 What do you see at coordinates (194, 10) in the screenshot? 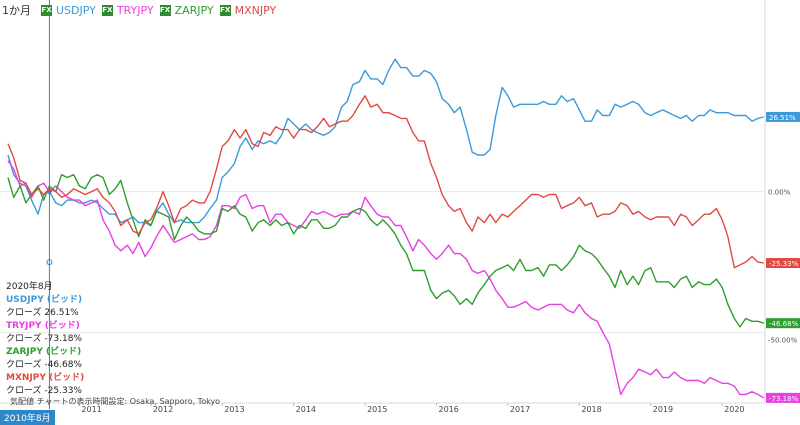
I see `legend-zarjpy: ZARJPY` at bounding box center [194, 10].